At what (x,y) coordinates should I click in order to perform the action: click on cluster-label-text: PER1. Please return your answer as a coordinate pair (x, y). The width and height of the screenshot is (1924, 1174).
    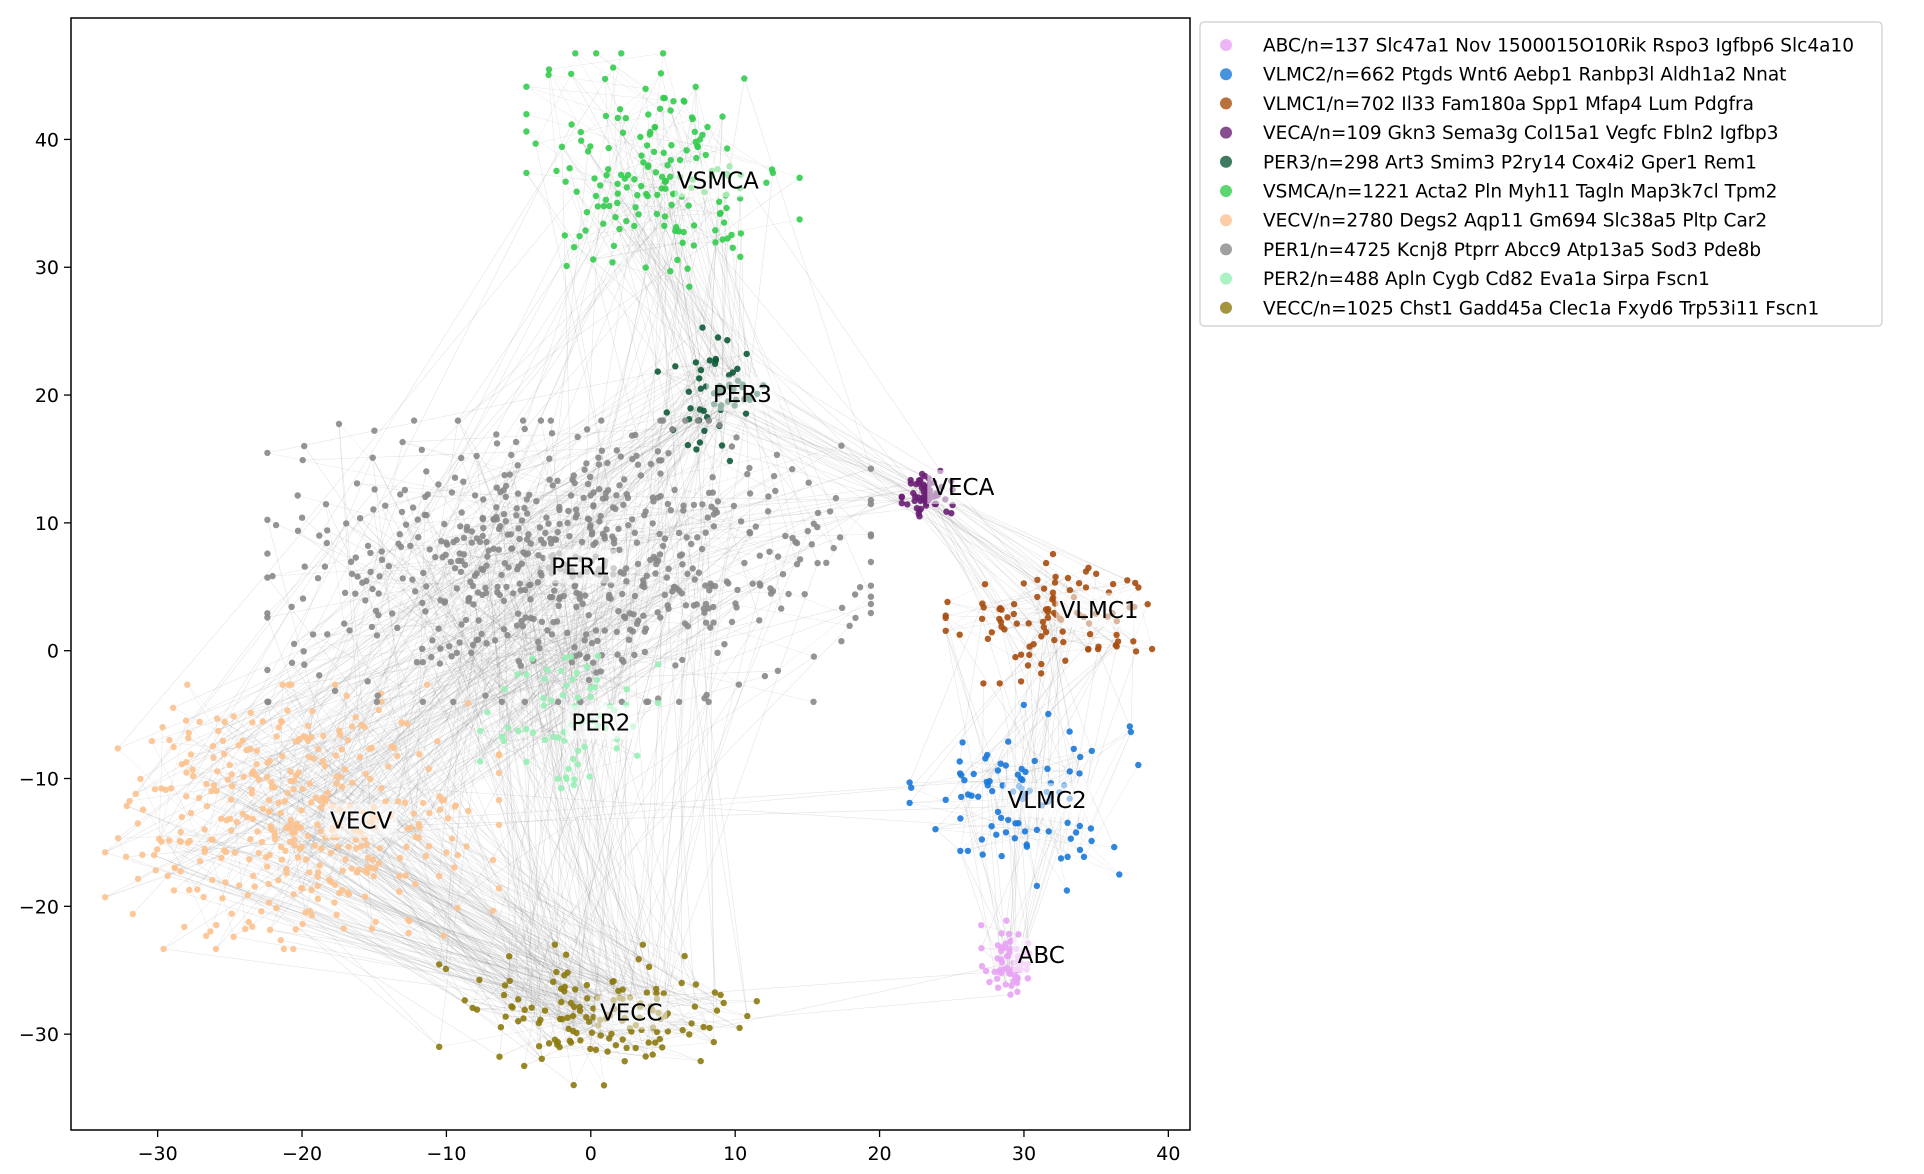
    Looking at the image, I should click on (580, 567).